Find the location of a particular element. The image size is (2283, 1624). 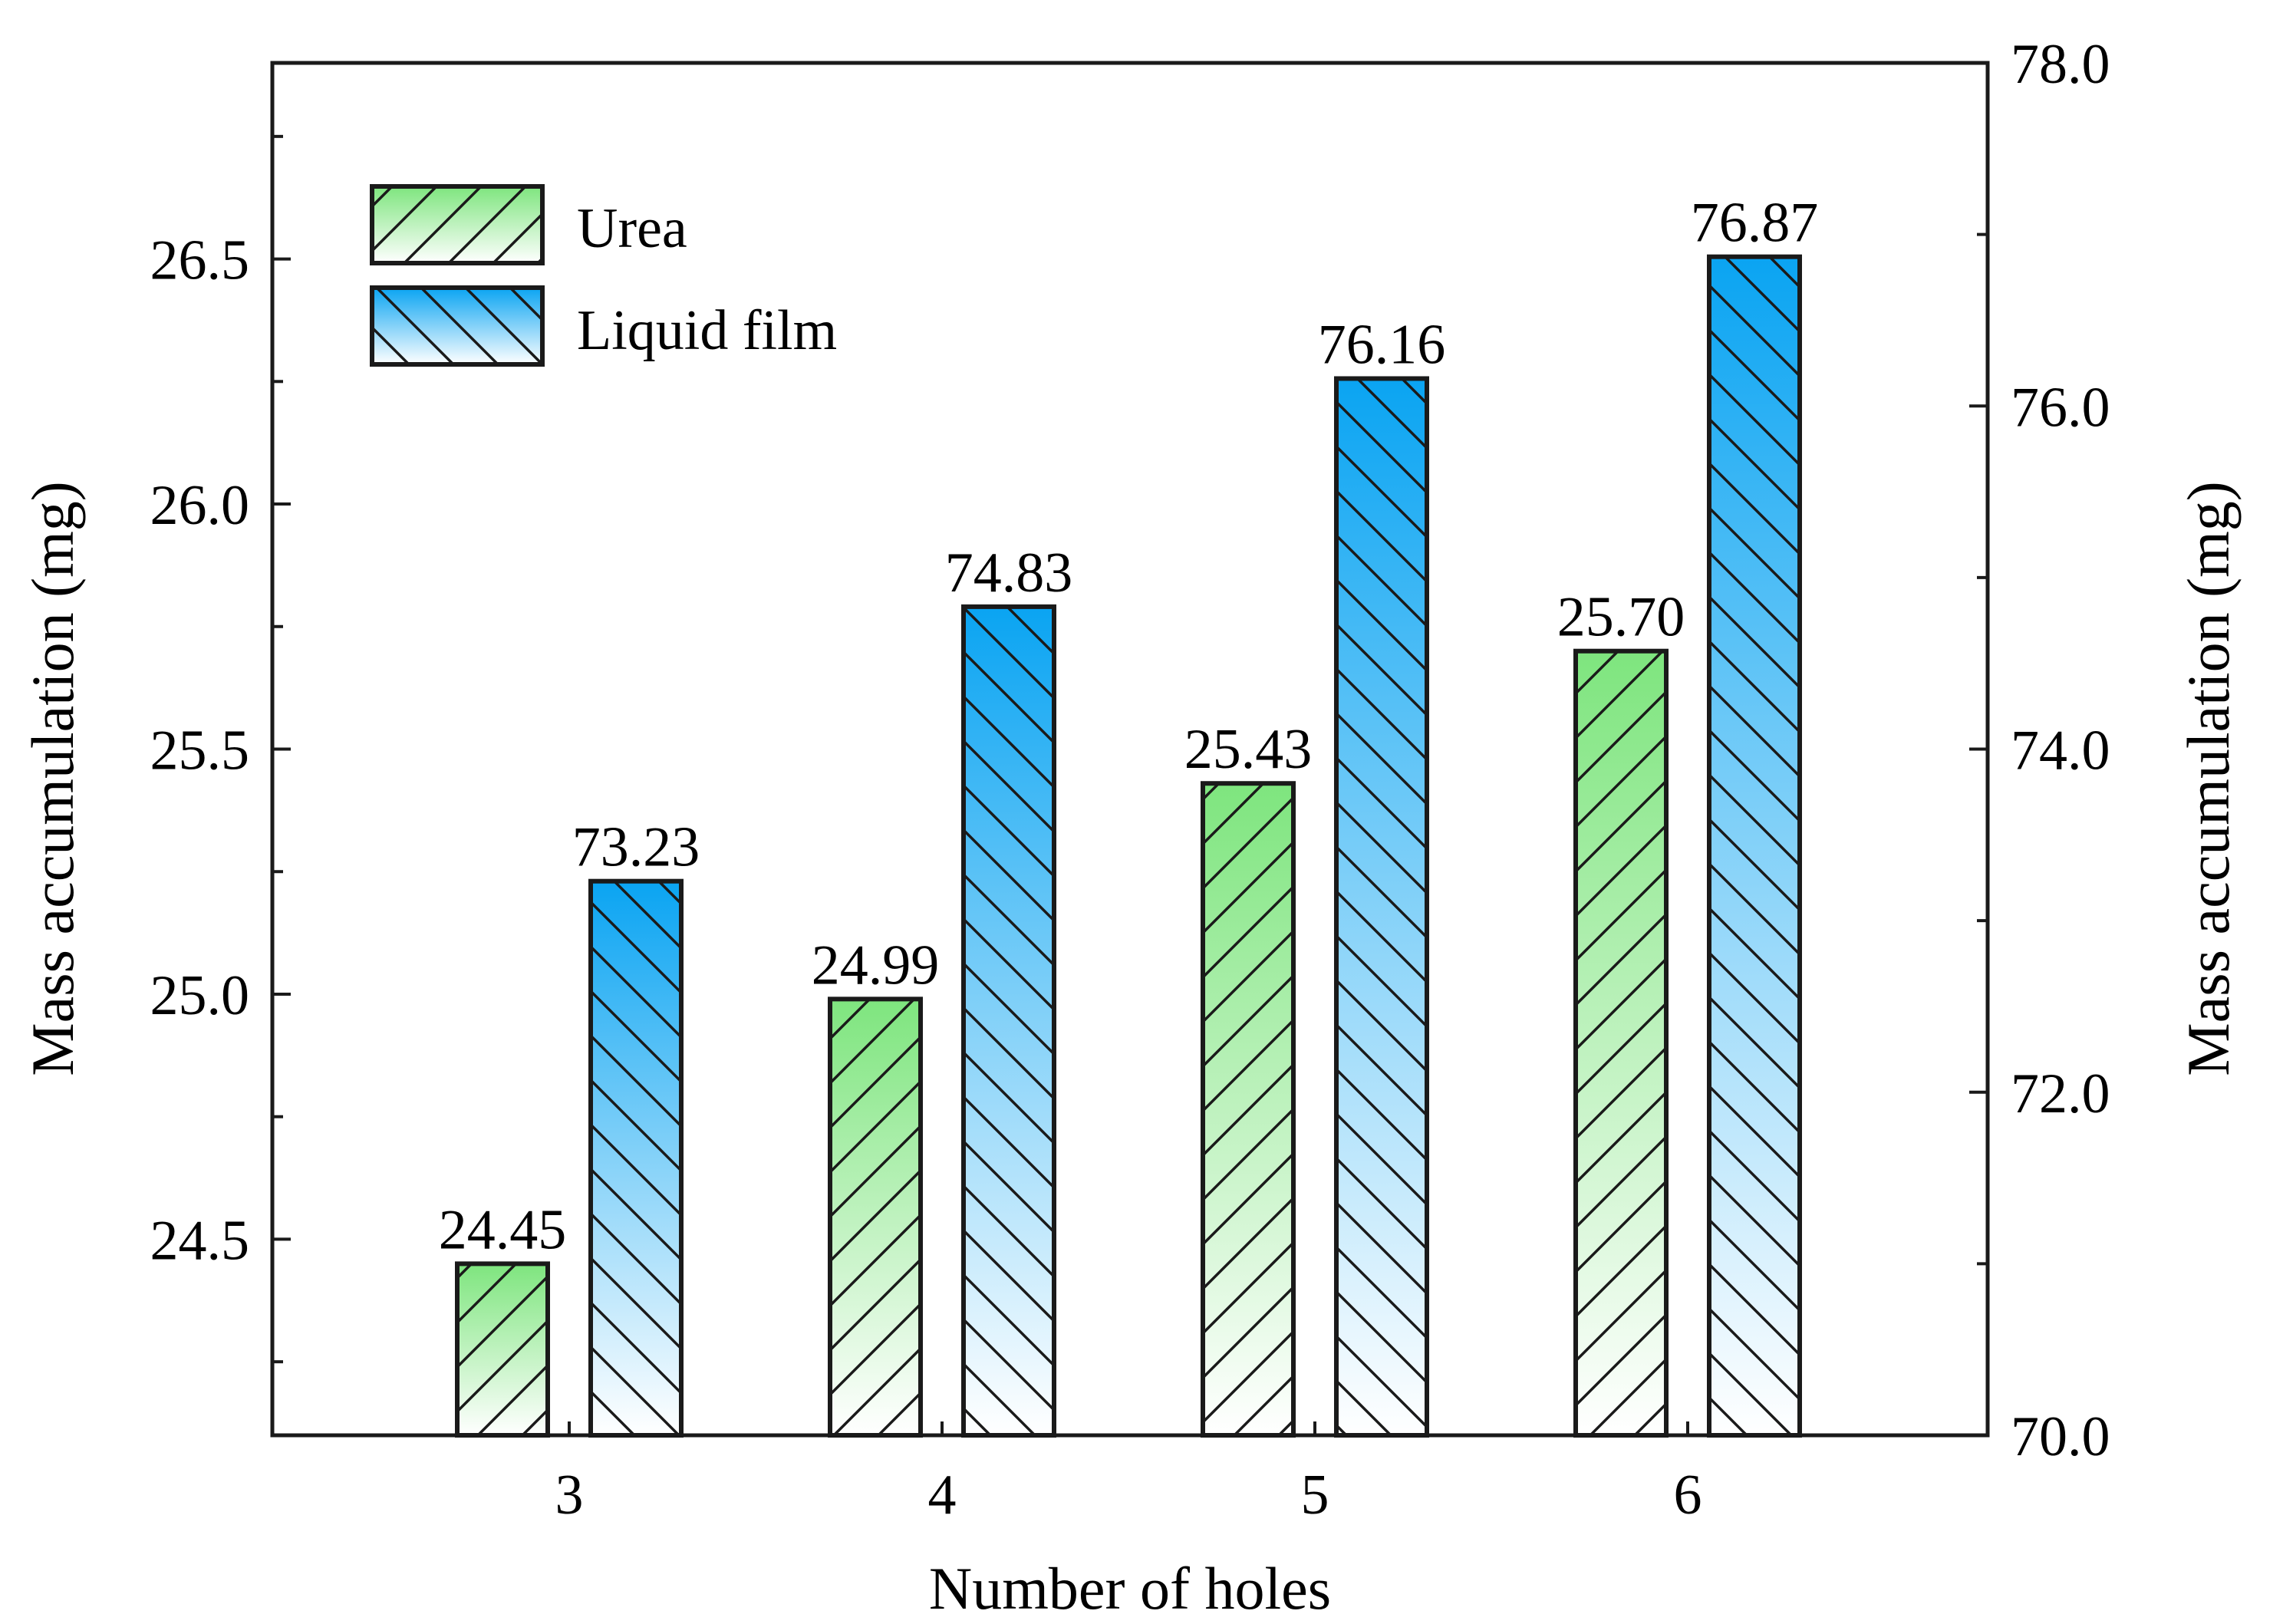

x-tick-label-3: 3 is located at coordinates (569, 1495).